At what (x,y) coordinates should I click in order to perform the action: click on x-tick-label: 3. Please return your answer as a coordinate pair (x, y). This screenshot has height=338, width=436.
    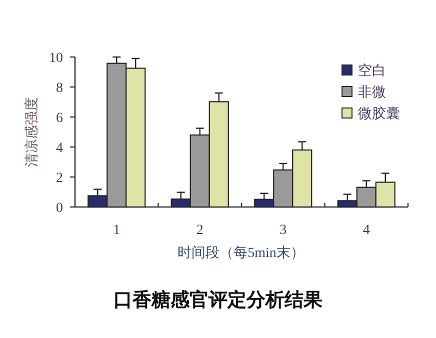
    Looking at the image, I should click on (283, 230).